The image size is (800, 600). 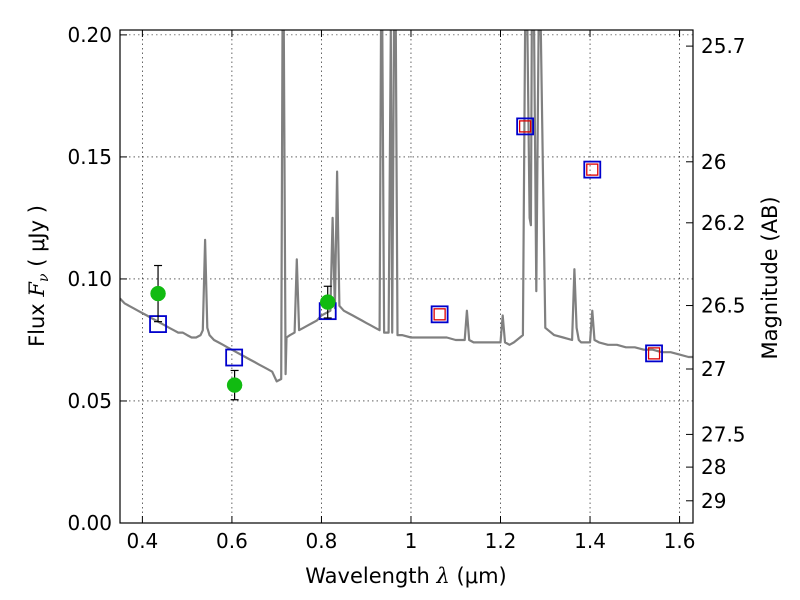 What do you see at coordinates (405, 576) in the screenshot?
I see `x-axis-label: Wavelength λ (μm)` at bounding box center [405, 576].